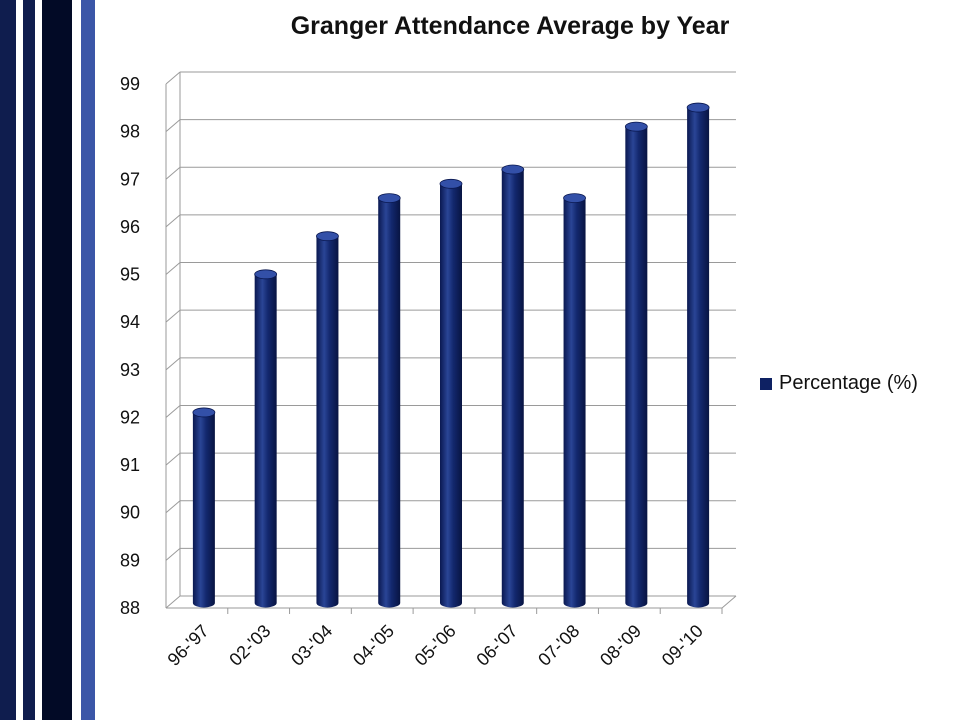 This screenshot has width=960, height=720. What do you see at coordinates (130, 465) in the screenshot?
I see `y-tick-label: 91` at bounding box center [130, 465].